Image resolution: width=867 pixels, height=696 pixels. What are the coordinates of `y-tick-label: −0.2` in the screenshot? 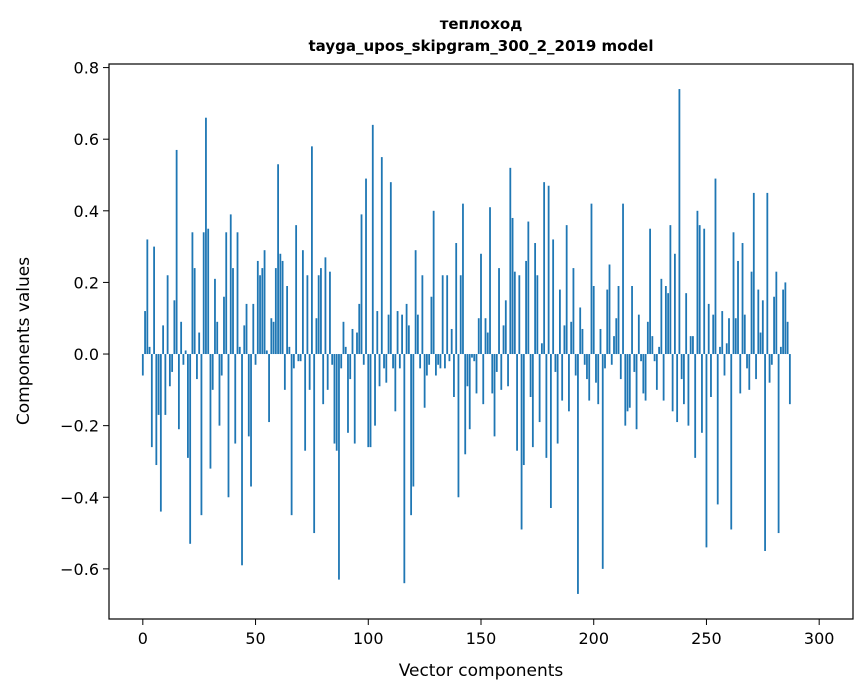 It's located at (79, 426).